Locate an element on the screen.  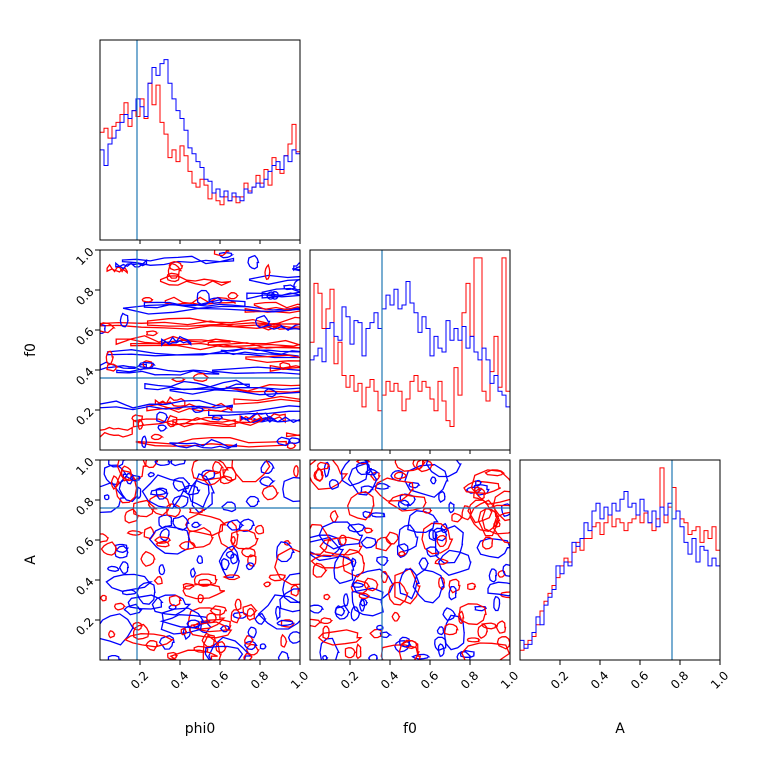
hist-phi0-red-series is located at coordinates (200, 144).